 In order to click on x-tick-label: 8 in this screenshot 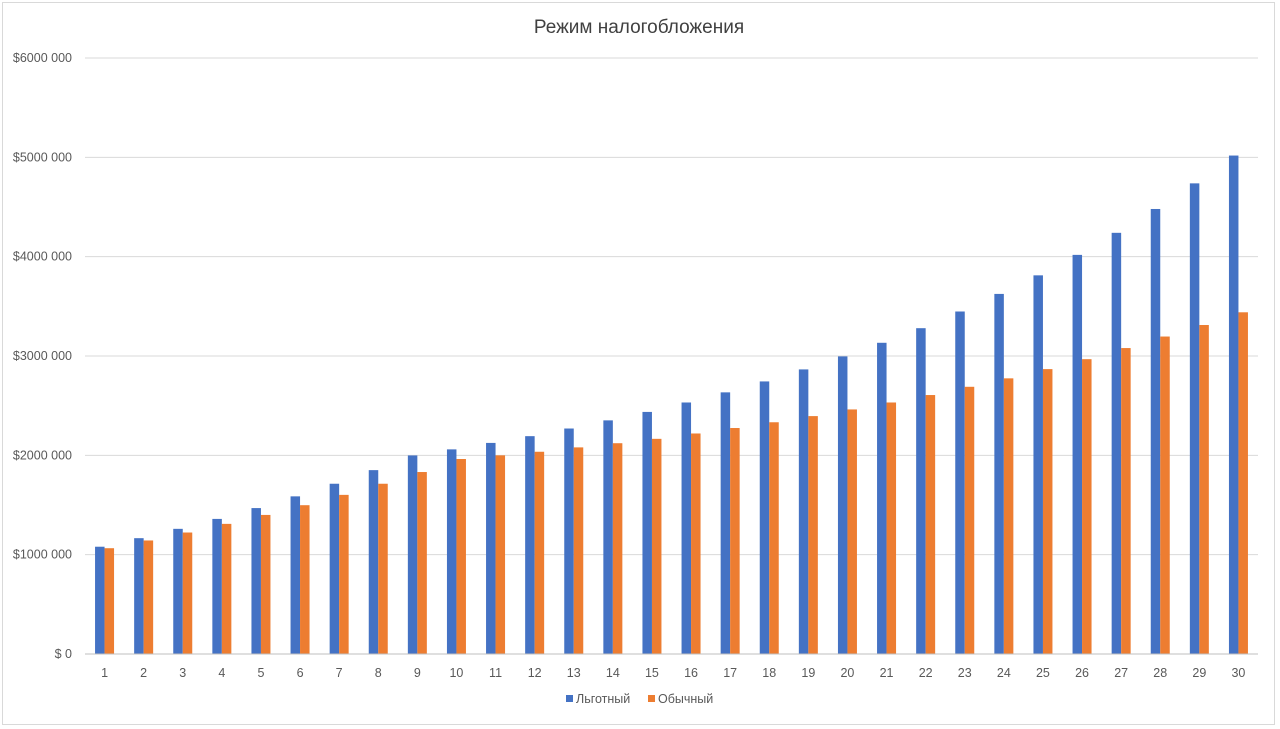, I will do `click(378, 673)`.